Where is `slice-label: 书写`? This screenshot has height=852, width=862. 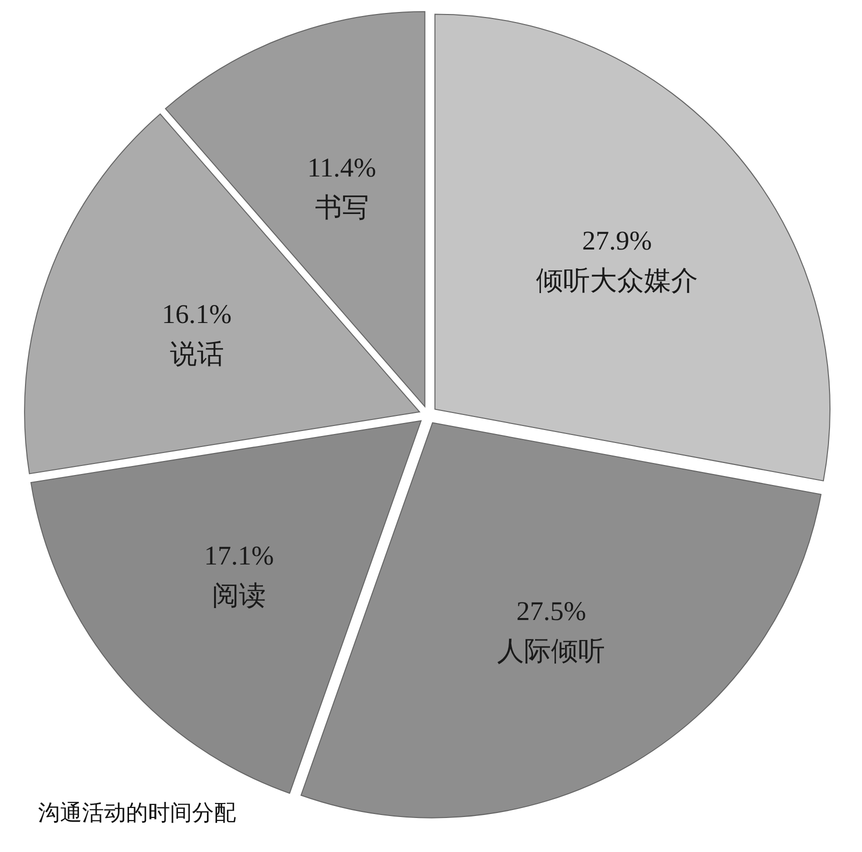
slice-label: 书写 is located at coordinates (341, 207).